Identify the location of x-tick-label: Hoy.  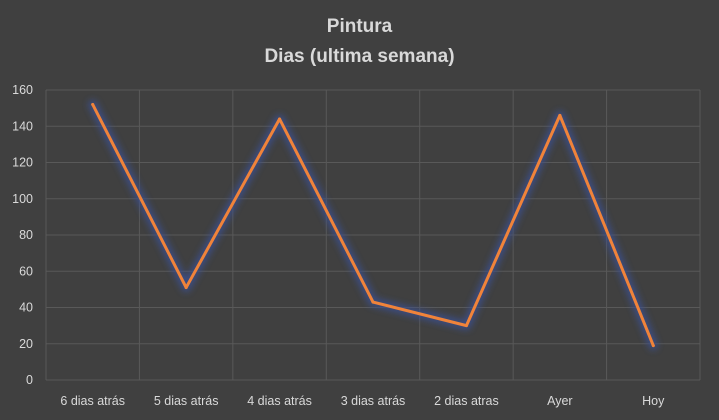
(653, 401).